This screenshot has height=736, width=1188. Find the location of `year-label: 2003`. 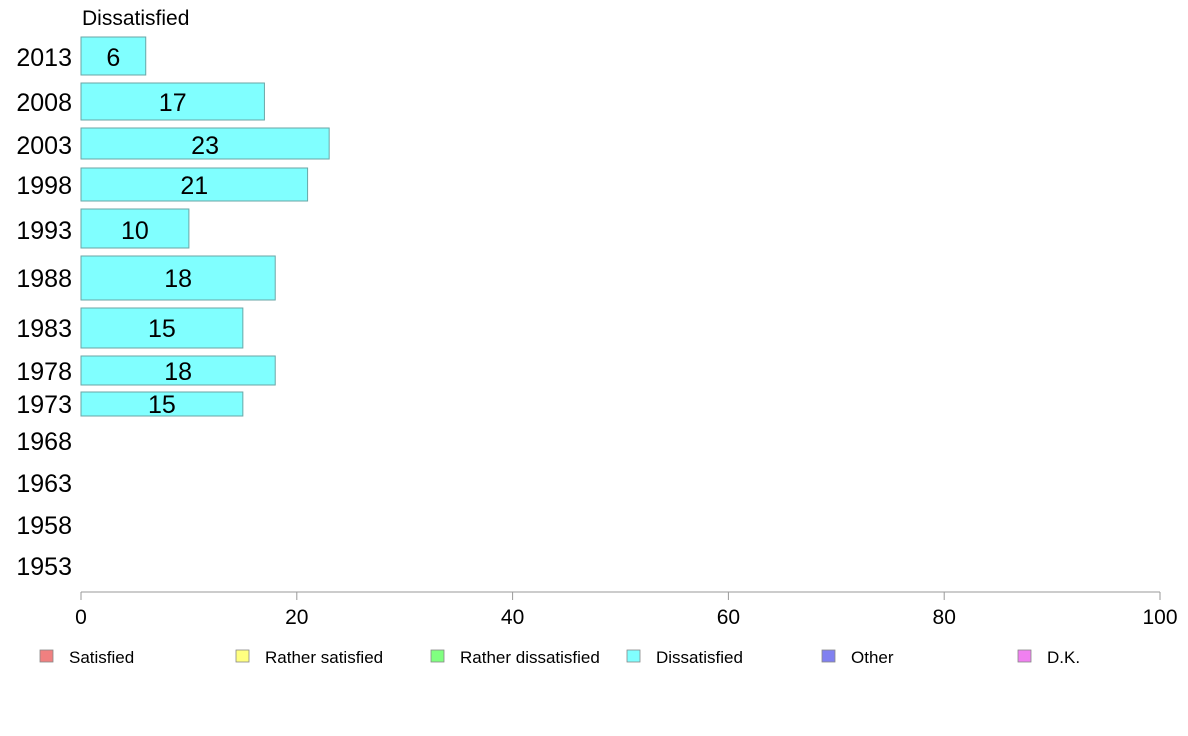

year-label: 2003 is located at coordinates (44, 146).